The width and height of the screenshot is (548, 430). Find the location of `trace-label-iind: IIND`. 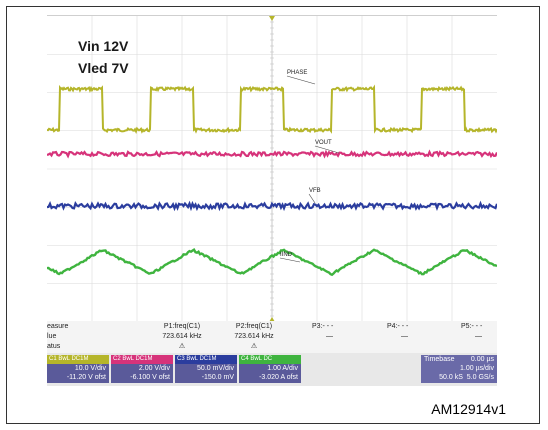

trace-label-iind: IIND is located at coordinates (286, 255).